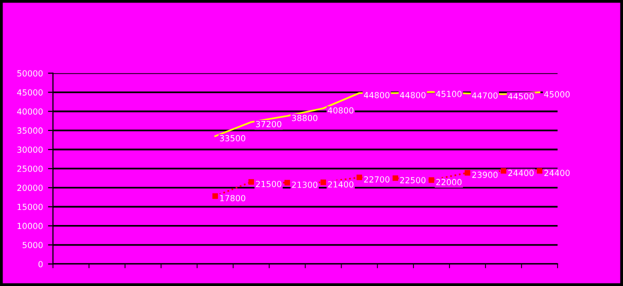 Image resolution: width=623 pixels, height=286 pixels. What do you see at coordinates (485, 95) in the screenshot?
I see `data-label: 44700` at bounding box center [485, 95].